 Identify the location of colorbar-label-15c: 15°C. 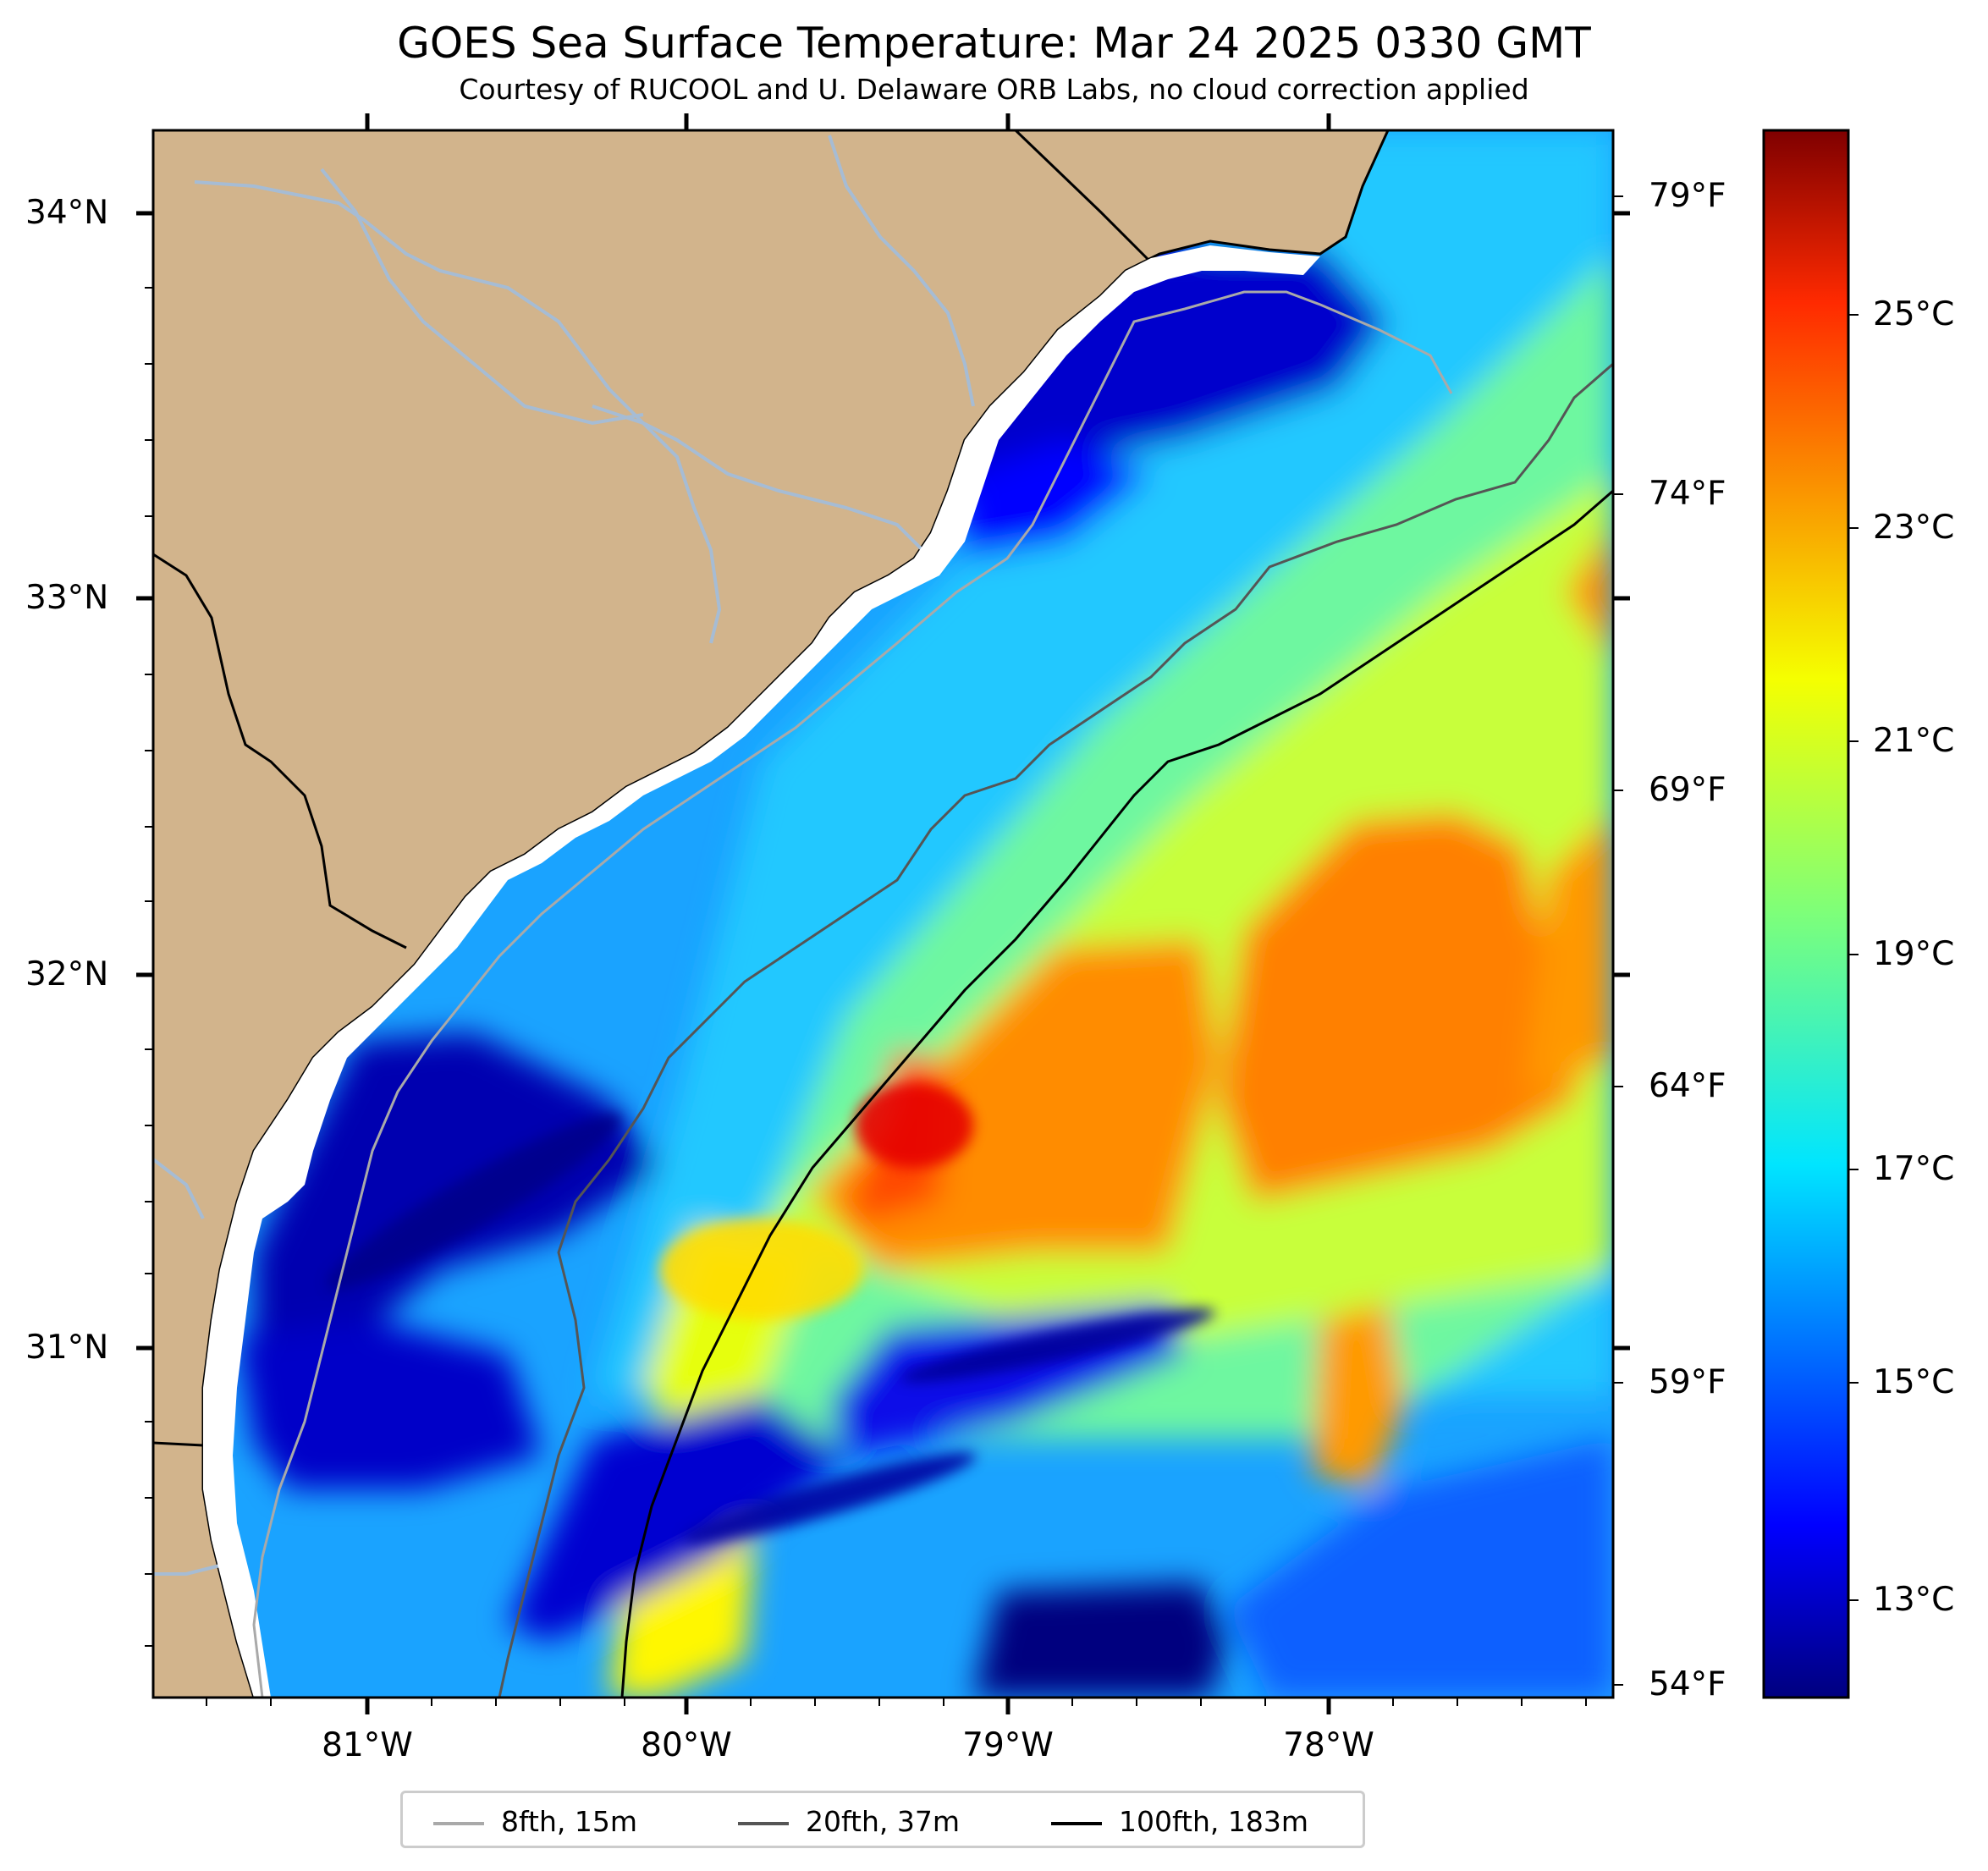
(1914, 1382).